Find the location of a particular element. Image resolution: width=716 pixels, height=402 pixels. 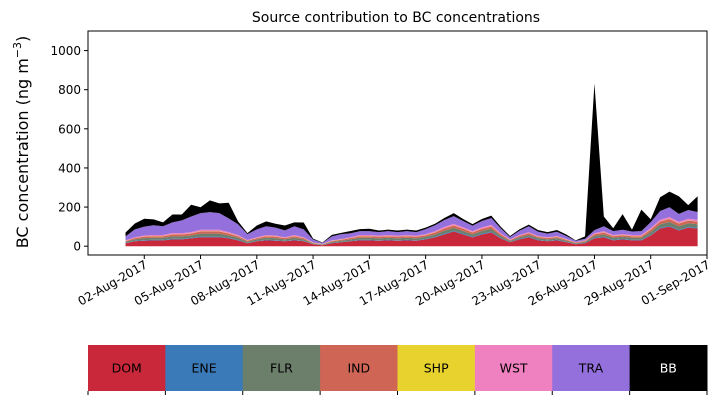

legend-label-flr: FLR is located at coordinates (281, 368).